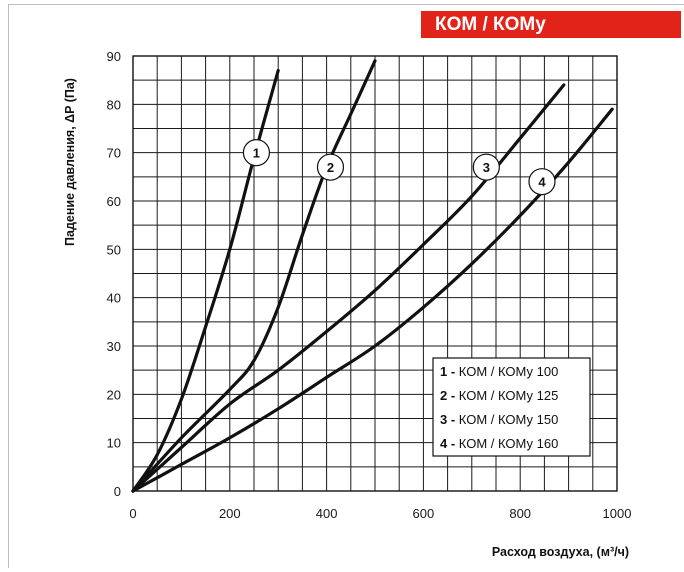 This screenshot has height=572, width=684. Describe the element at coordinates (499, 395) in the screenshot. I see `legend-entry: 2 - КОМ / КОМу 125` at that location.